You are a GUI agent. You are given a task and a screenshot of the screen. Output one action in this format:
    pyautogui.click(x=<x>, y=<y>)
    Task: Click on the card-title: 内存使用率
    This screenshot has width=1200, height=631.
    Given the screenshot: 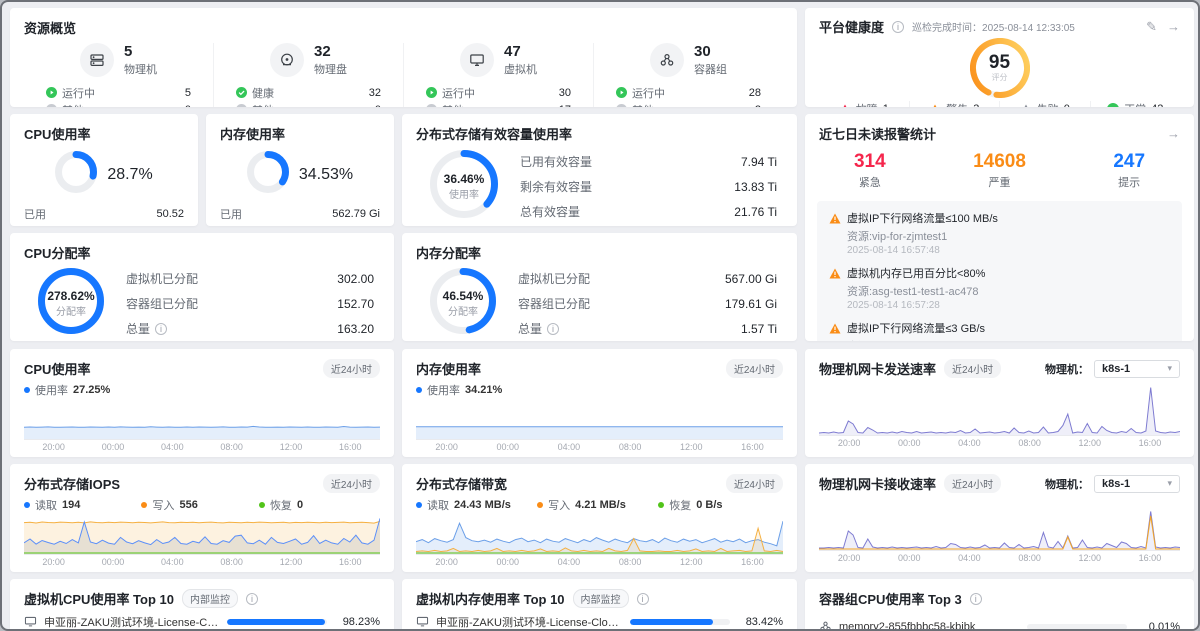 What is the action you would take?
    pyautogui.click(x=253, y=134)
    